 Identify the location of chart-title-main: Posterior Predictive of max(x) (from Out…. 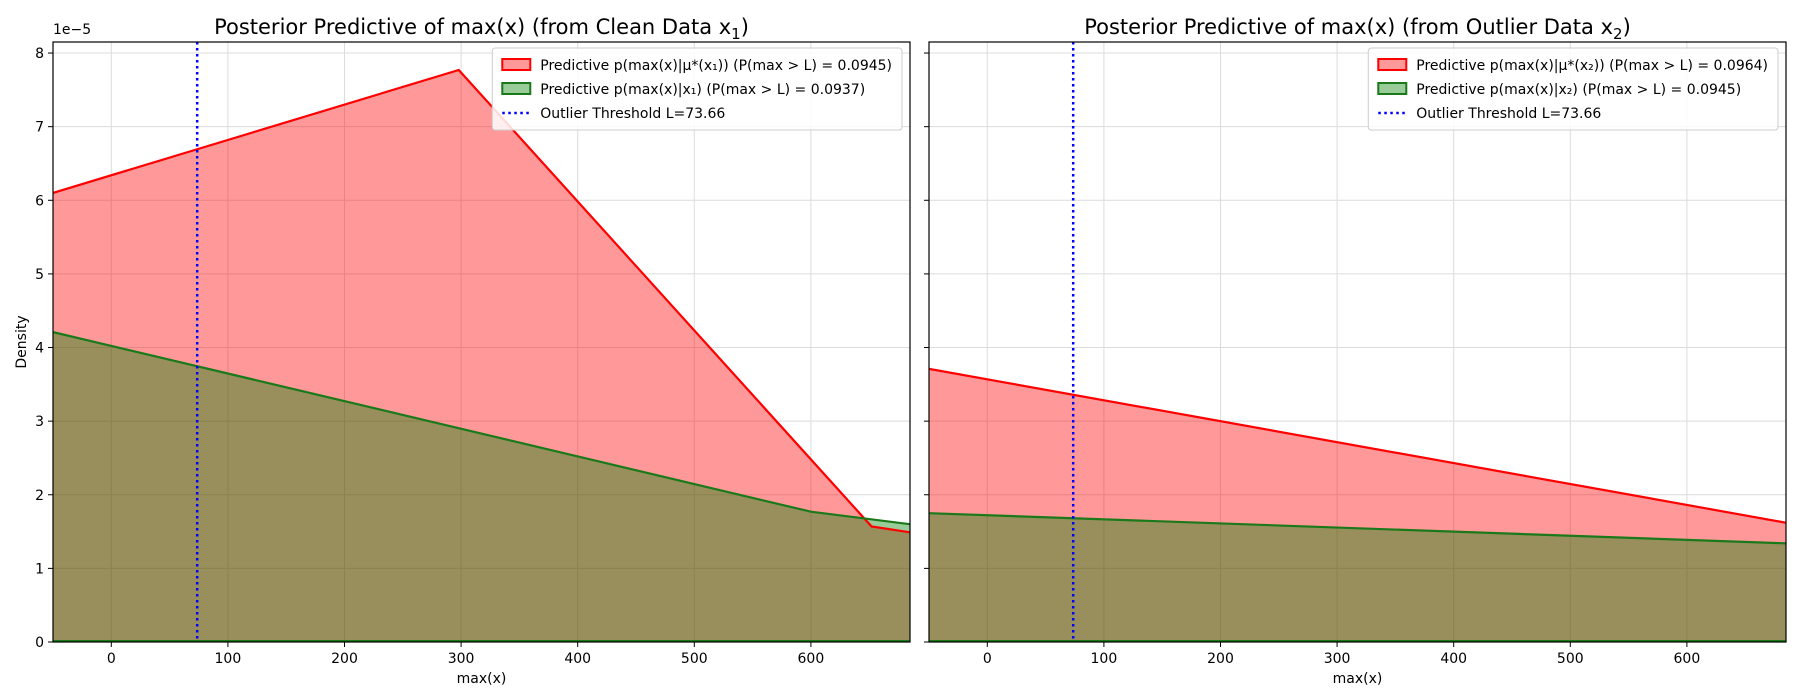
(1348, 27).